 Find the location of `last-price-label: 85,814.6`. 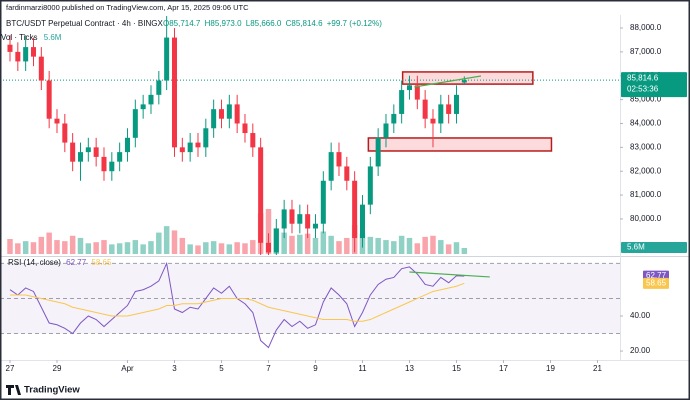

last-price-label: 85,814.6 is located at coordinates (643, 77).